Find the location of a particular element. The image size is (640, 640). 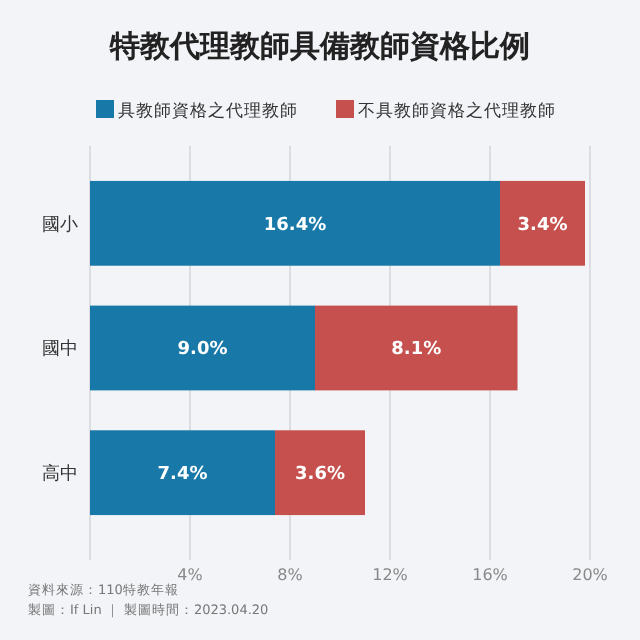

legend-label: 不具教師資格之代理教師 is located at coordinates (457, 110).